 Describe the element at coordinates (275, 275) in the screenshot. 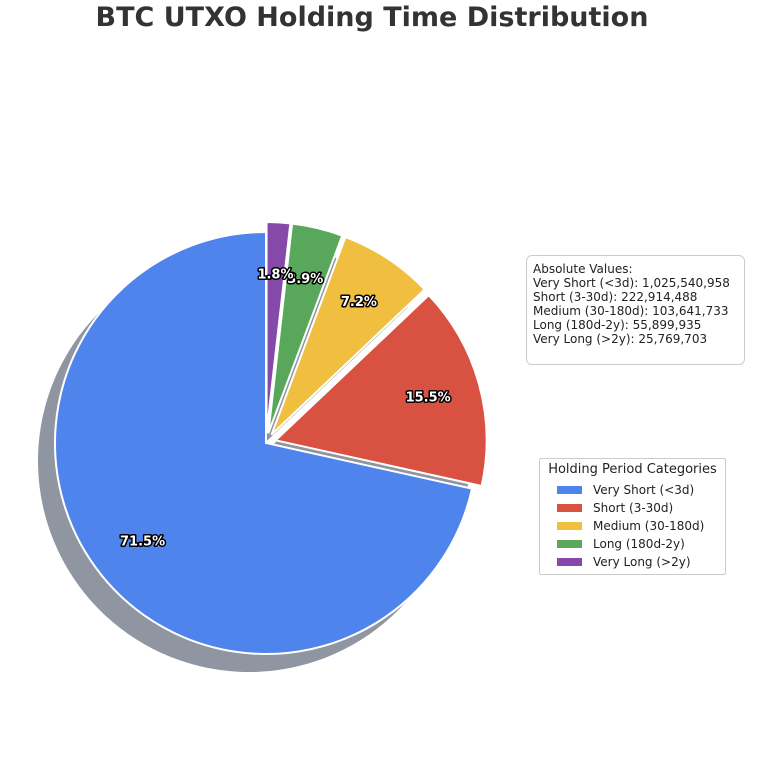

I see `pie-percent-label: 1.8%` at that location.